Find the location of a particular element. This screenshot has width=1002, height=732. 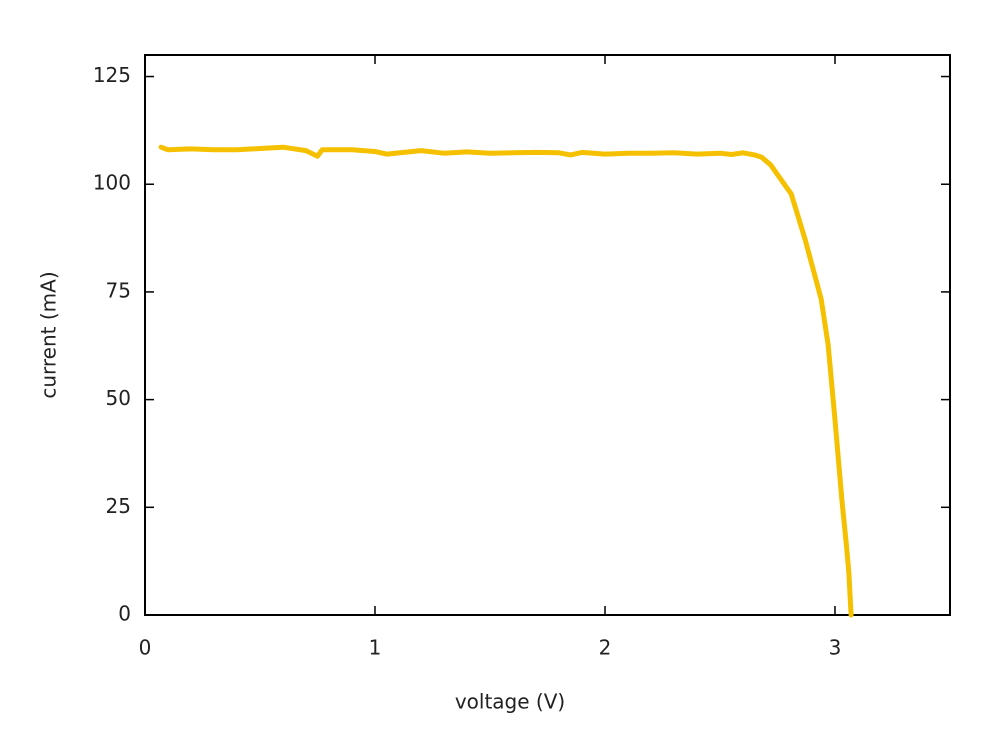

y-tick-label: 125 is located at coordinates (112, 75).